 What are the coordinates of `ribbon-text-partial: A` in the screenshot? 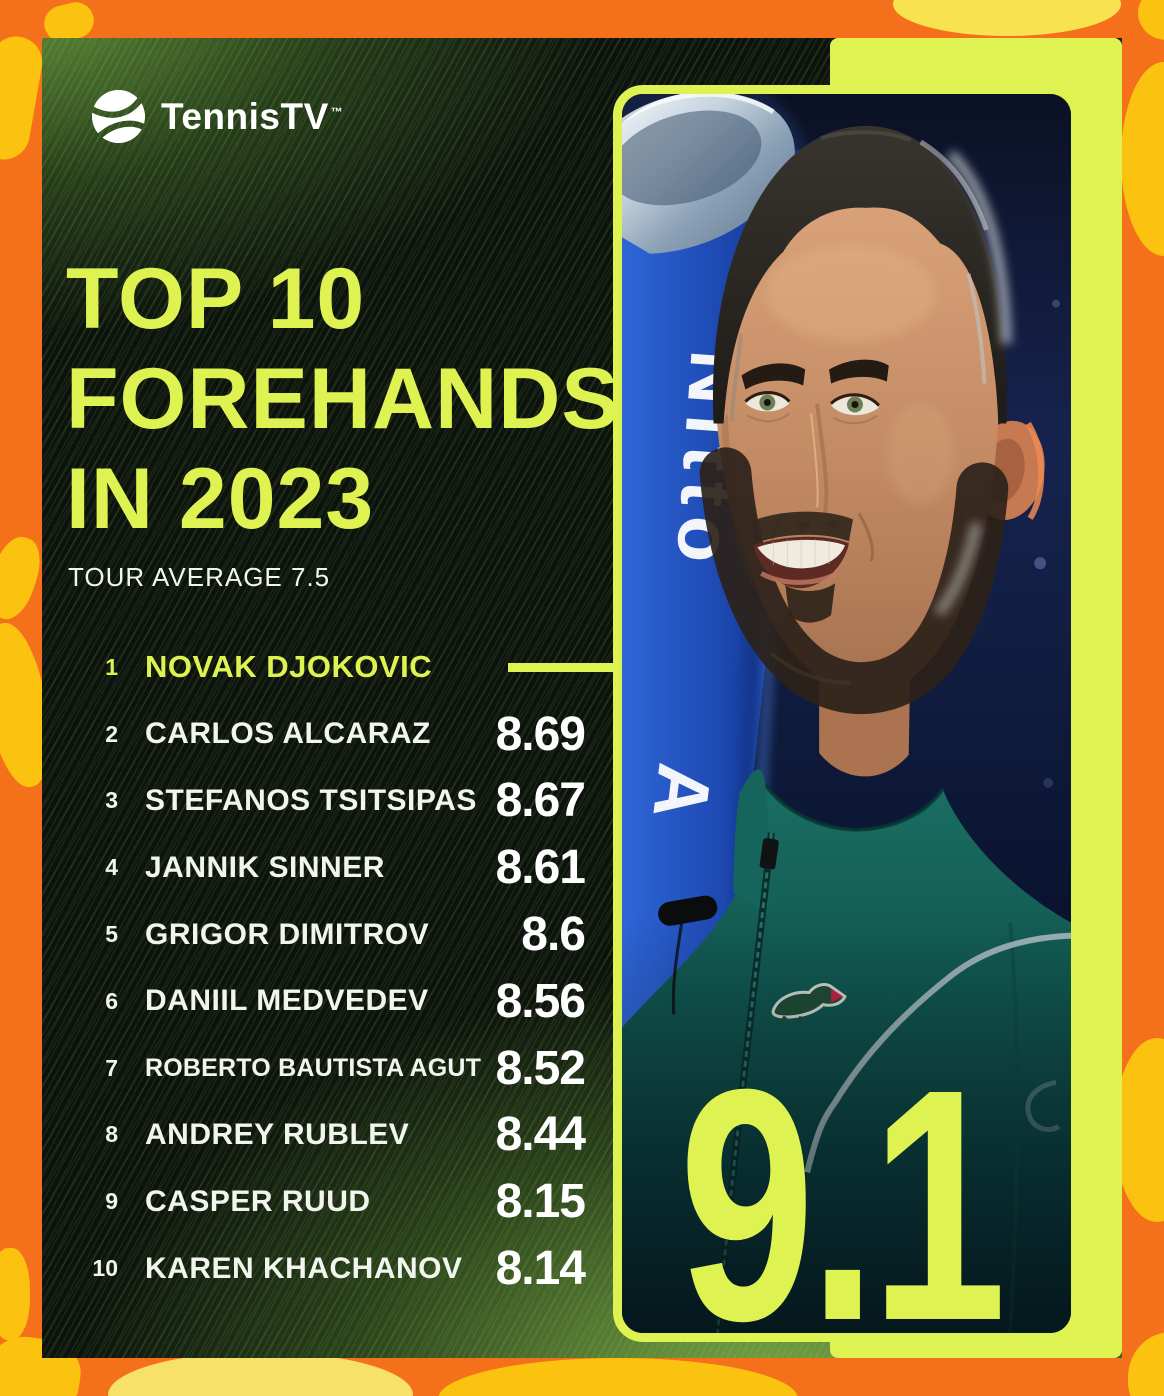 It's located at (681, 791).